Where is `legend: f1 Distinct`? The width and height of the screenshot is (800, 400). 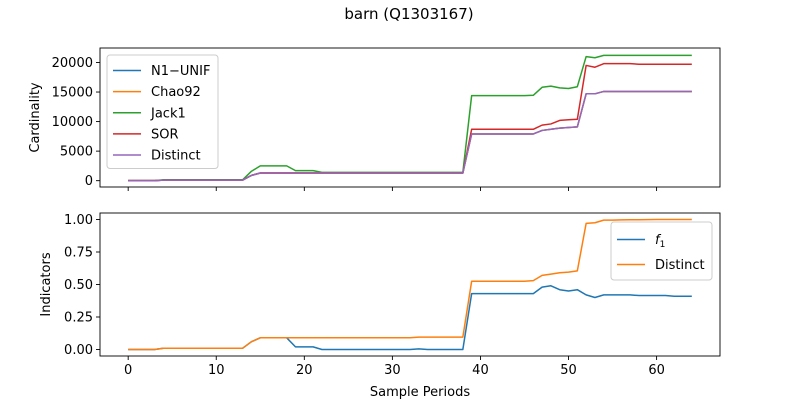
legend: f1 Distinct is located at coordinates (661, 251).